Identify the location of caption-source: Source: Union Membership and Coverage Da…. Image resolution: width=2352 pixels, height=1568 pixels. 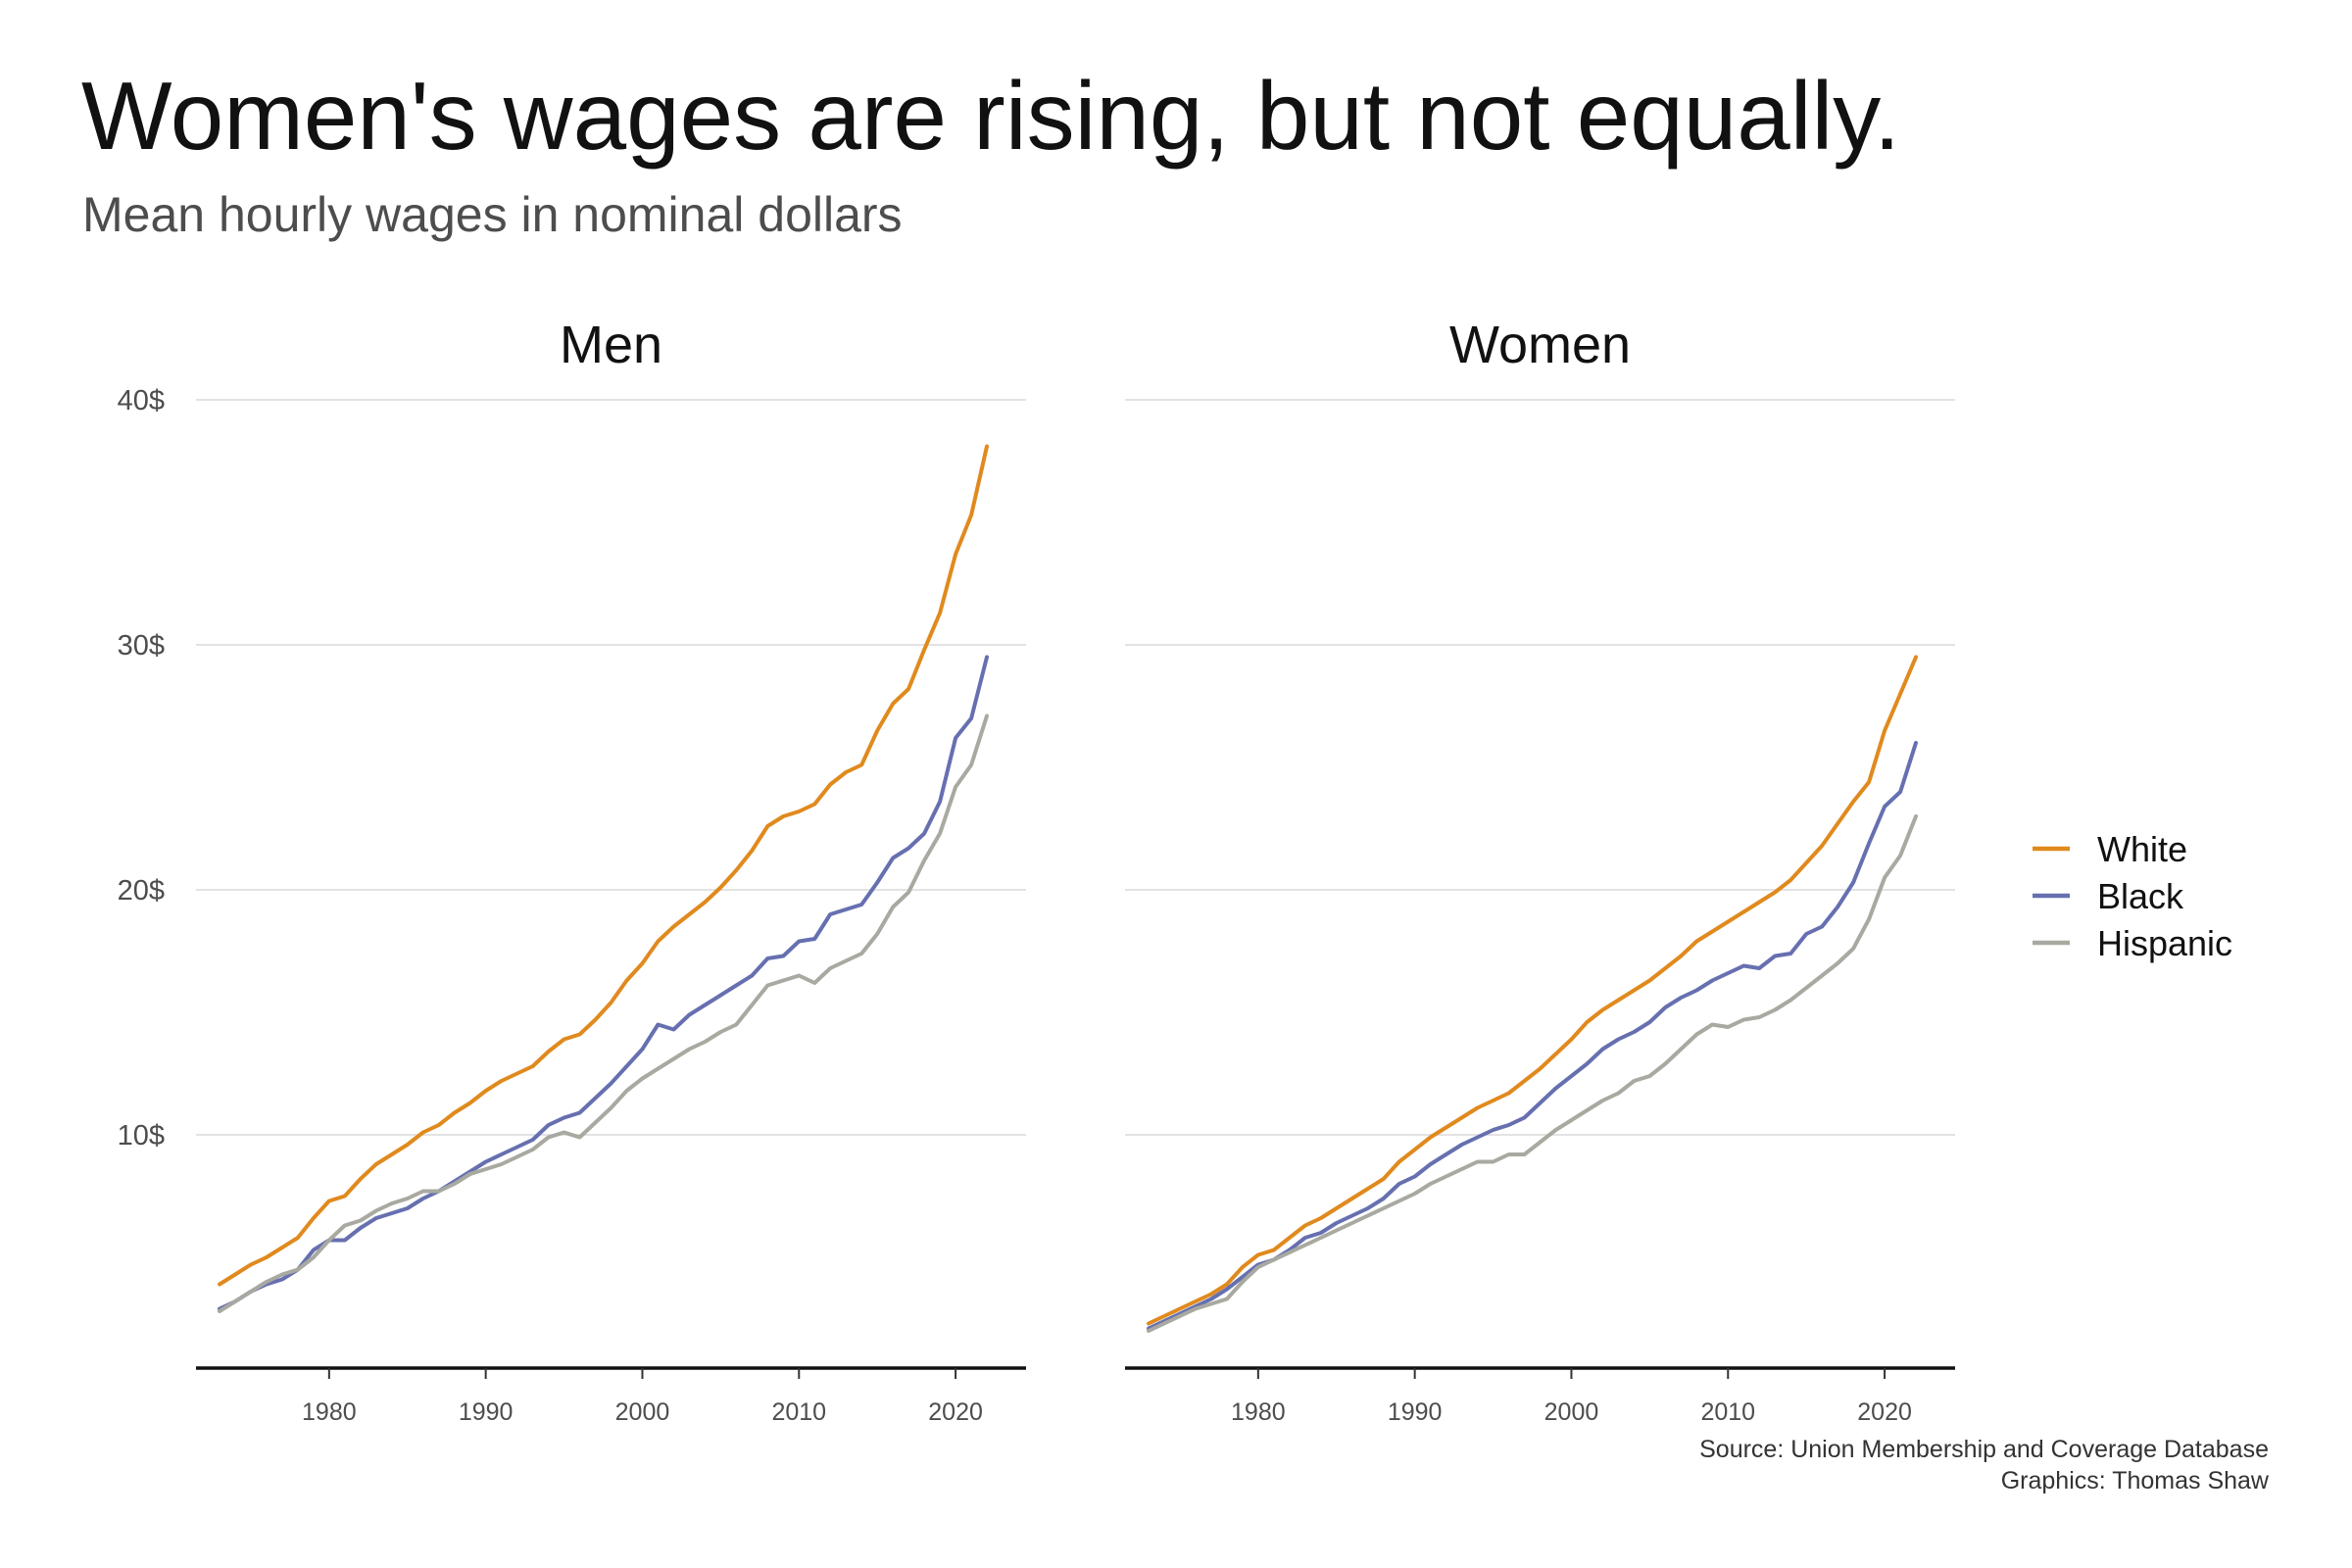
(1984, 1449).